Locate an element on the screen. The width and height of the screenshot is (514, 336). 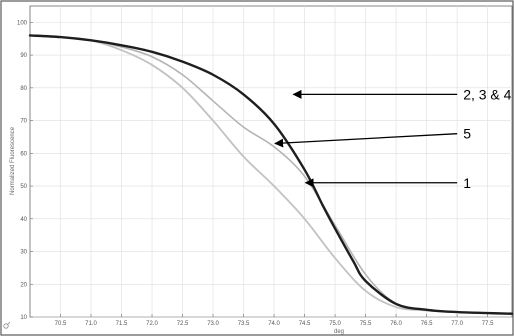
y-tick-label: 10 is located at coordinates (23, 318).